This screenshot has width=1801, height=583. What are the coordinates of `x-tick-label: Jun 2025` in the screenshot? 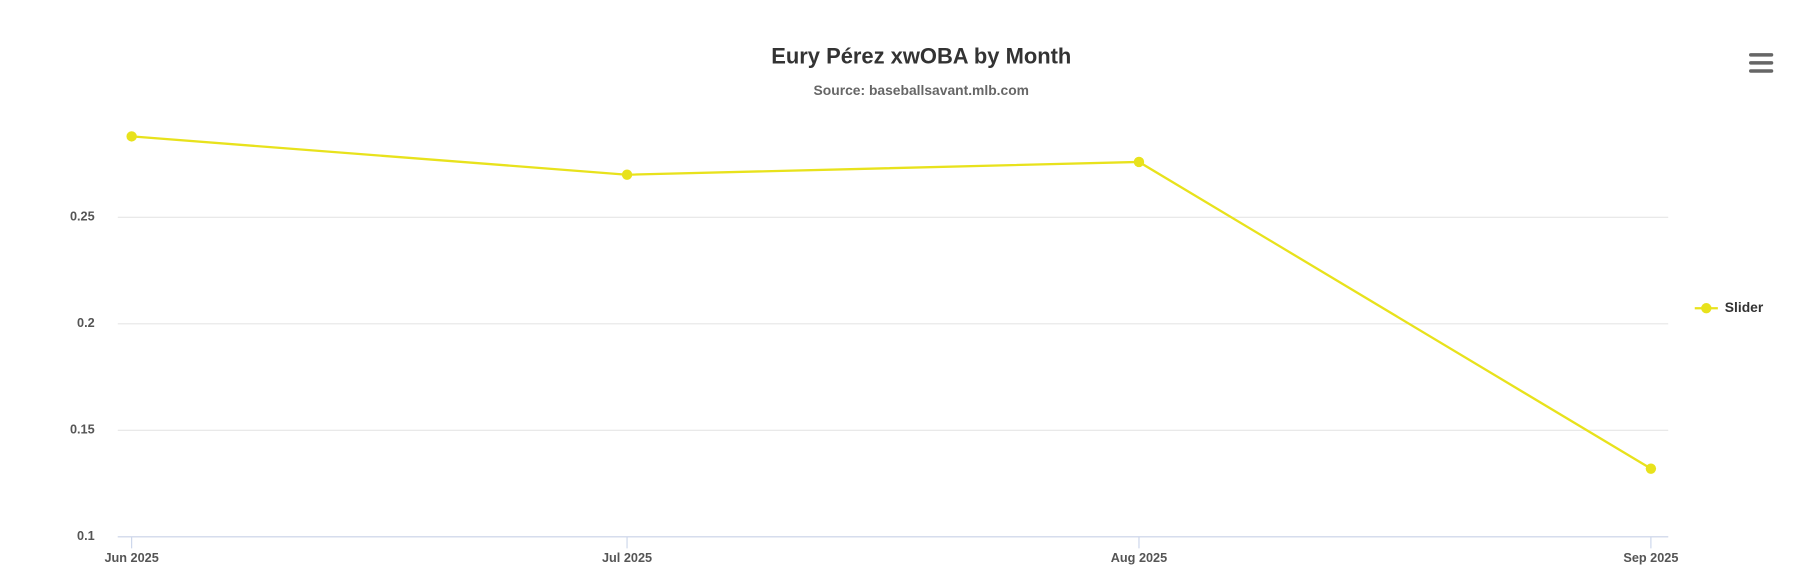 It's located at (131, 558).